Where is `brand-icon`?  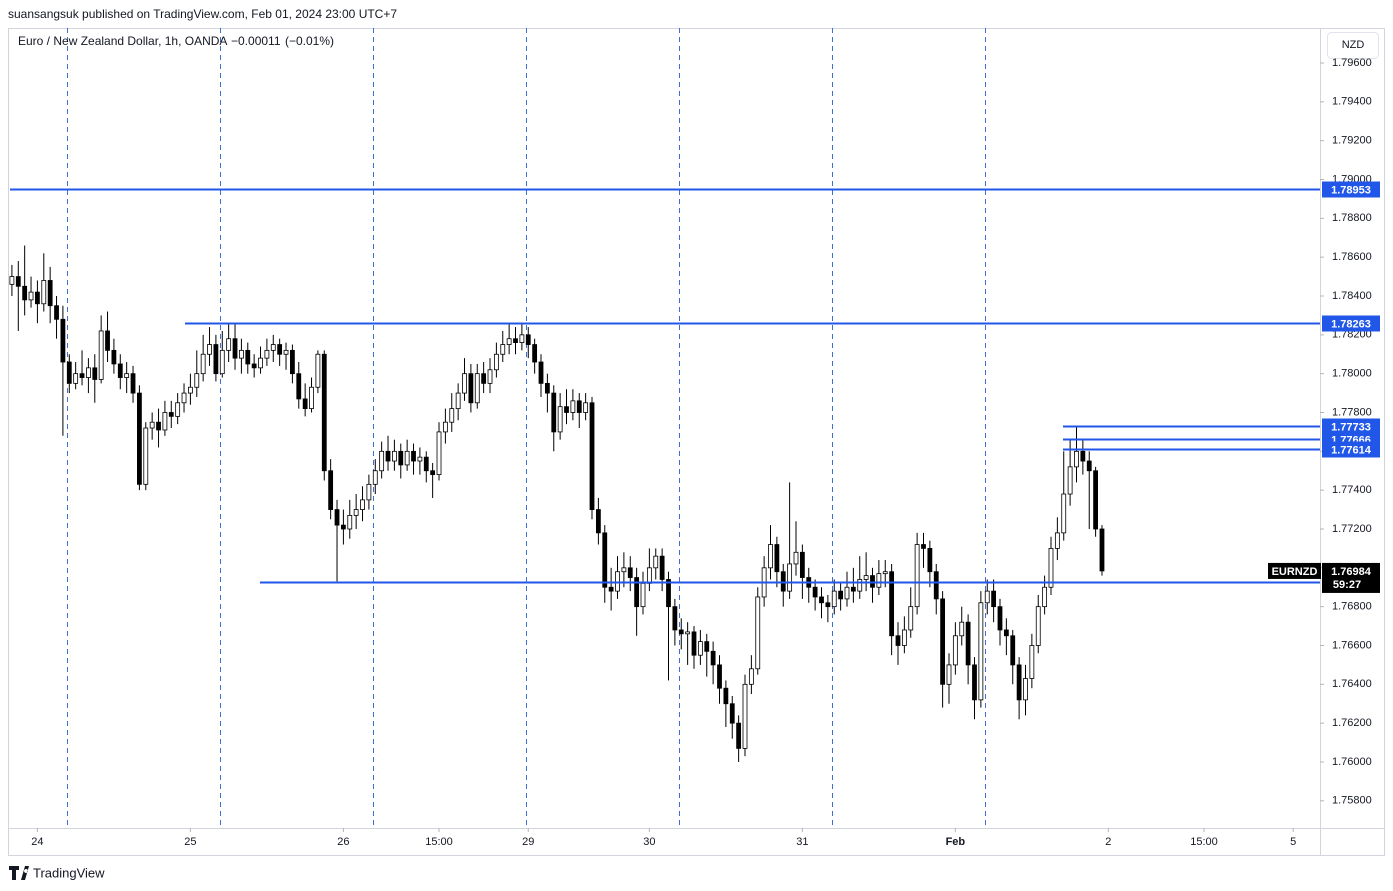 brand-icon is located at coordinates (19, 873).